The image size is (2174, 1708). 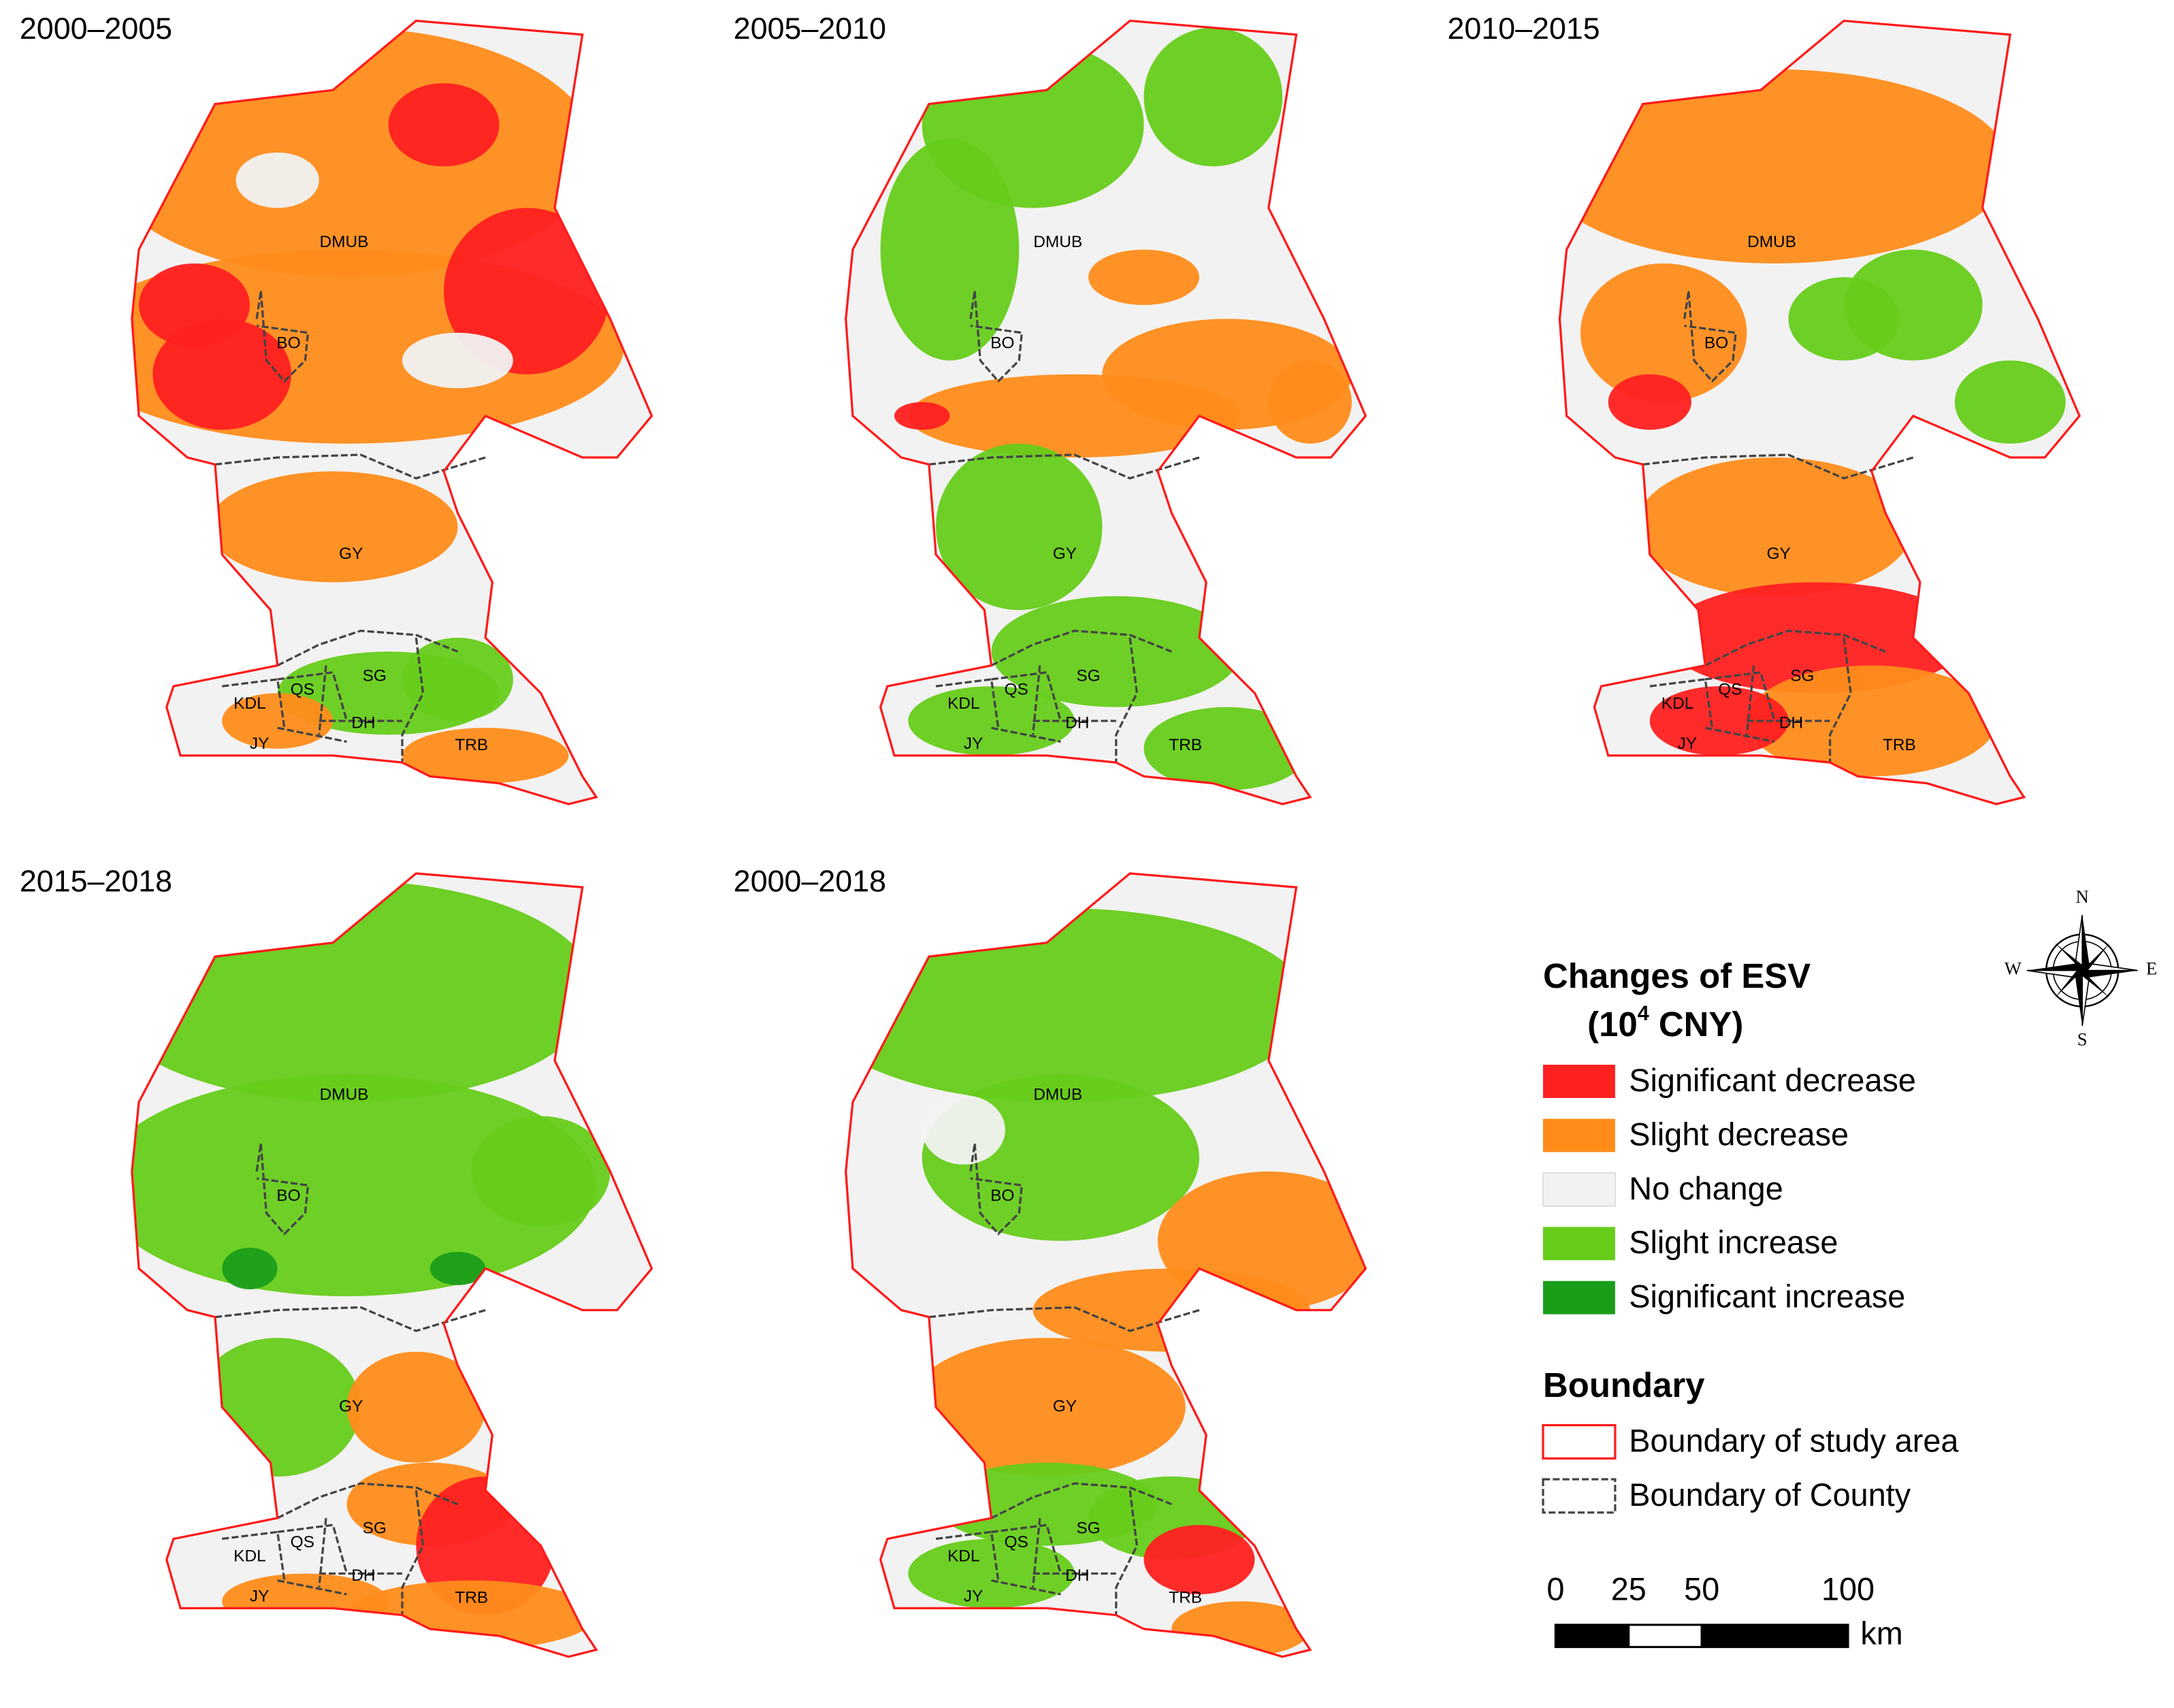 I want to click on scale-label: 50, so click(x=1701, y=1589).